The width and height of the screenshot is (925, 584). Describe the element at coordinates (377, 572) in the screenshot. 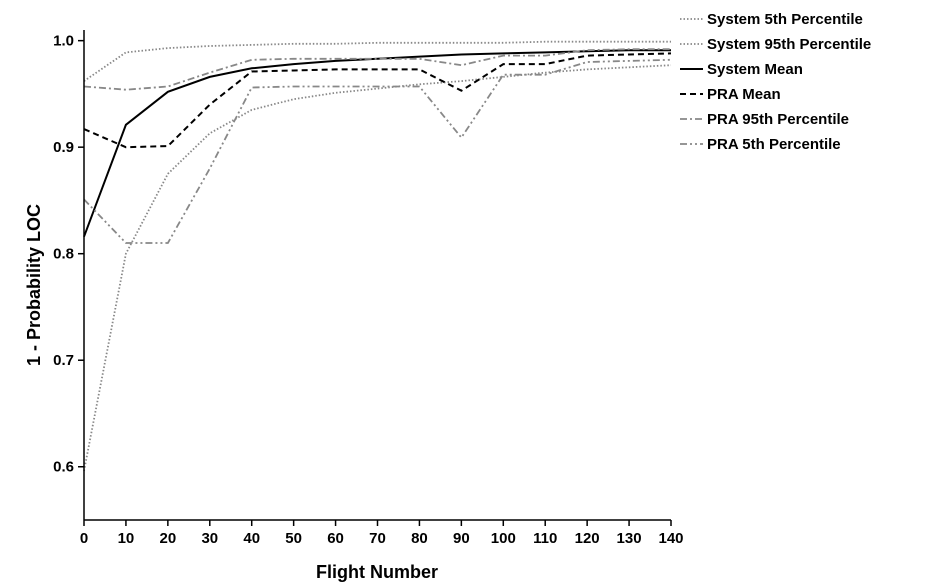

I see `x-axis-title: Flight Number` at that location.